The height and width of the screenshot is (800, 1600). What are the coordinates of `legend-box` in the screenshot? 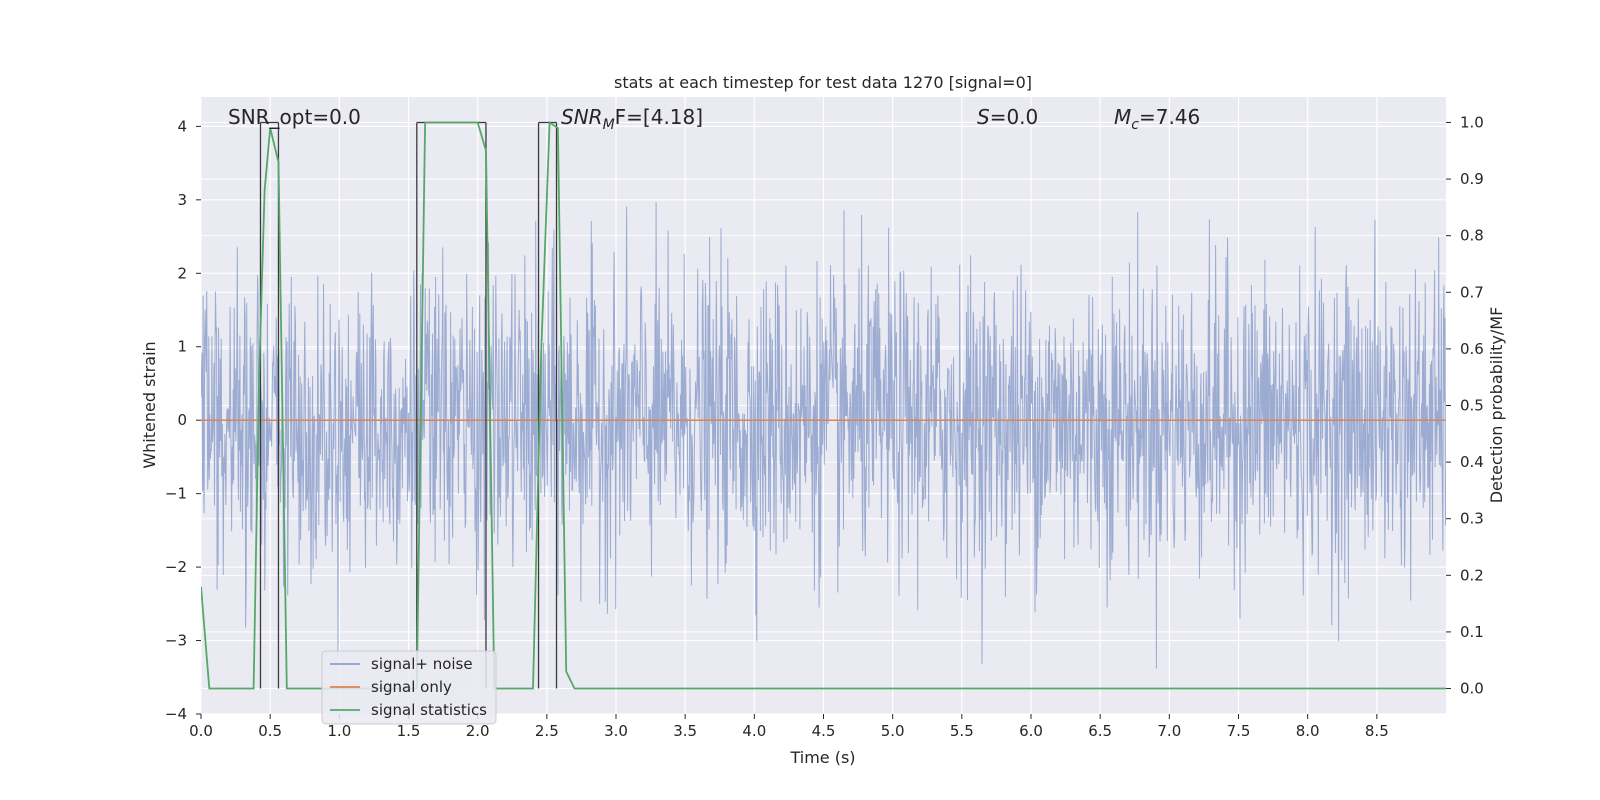 It's located at (409, 687).